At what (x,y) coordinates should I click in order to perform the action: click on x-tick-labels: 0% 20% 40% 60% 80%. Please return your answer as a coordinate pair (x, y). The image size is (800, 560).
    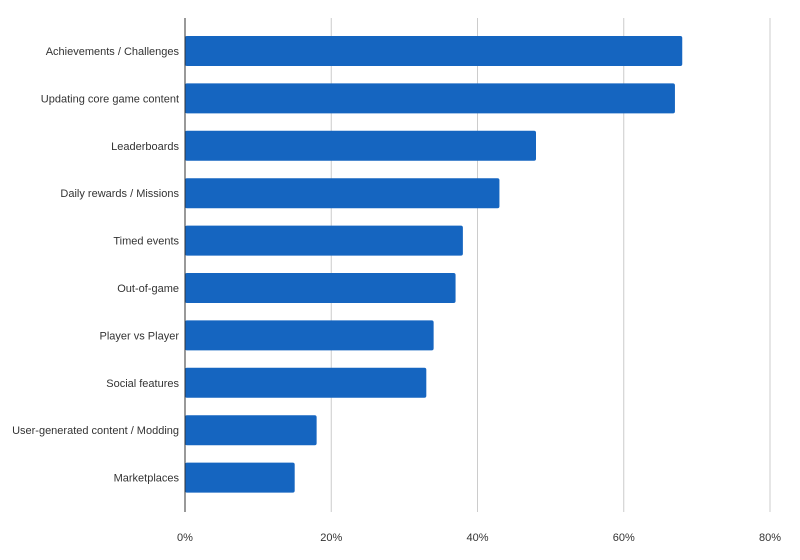
    Looking at the image, I should click on (479, 538).